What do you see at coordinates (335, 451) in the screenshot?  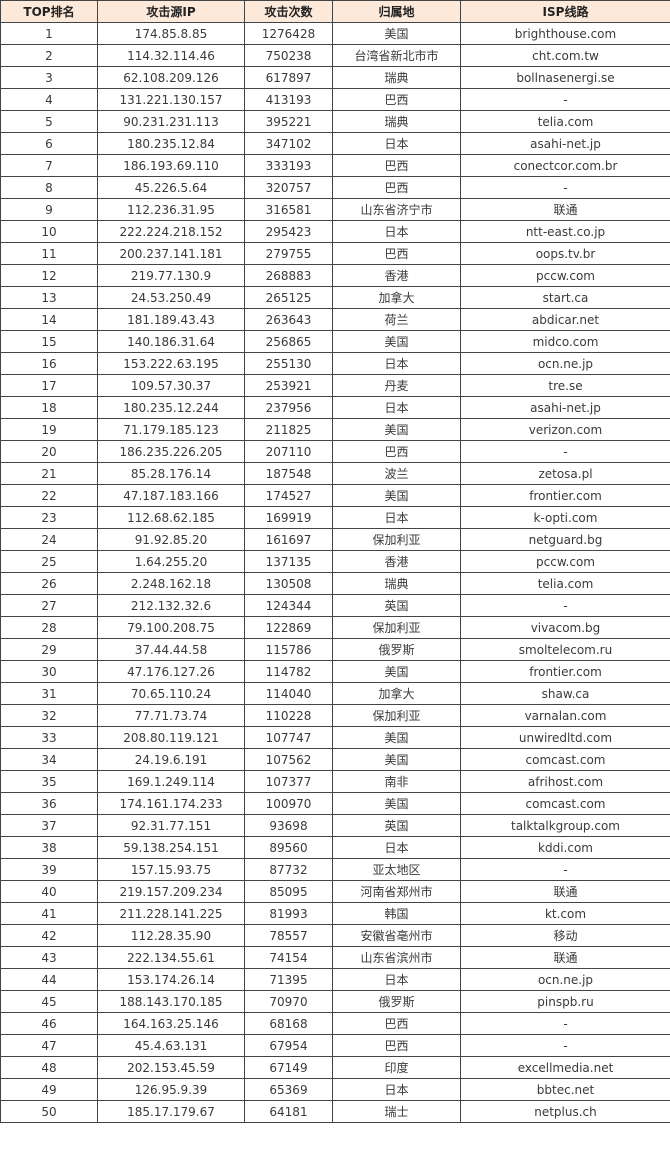 I see `table-row: 20 186.235.226.205 207110 巴西 -` at bounding box center [335, 451].